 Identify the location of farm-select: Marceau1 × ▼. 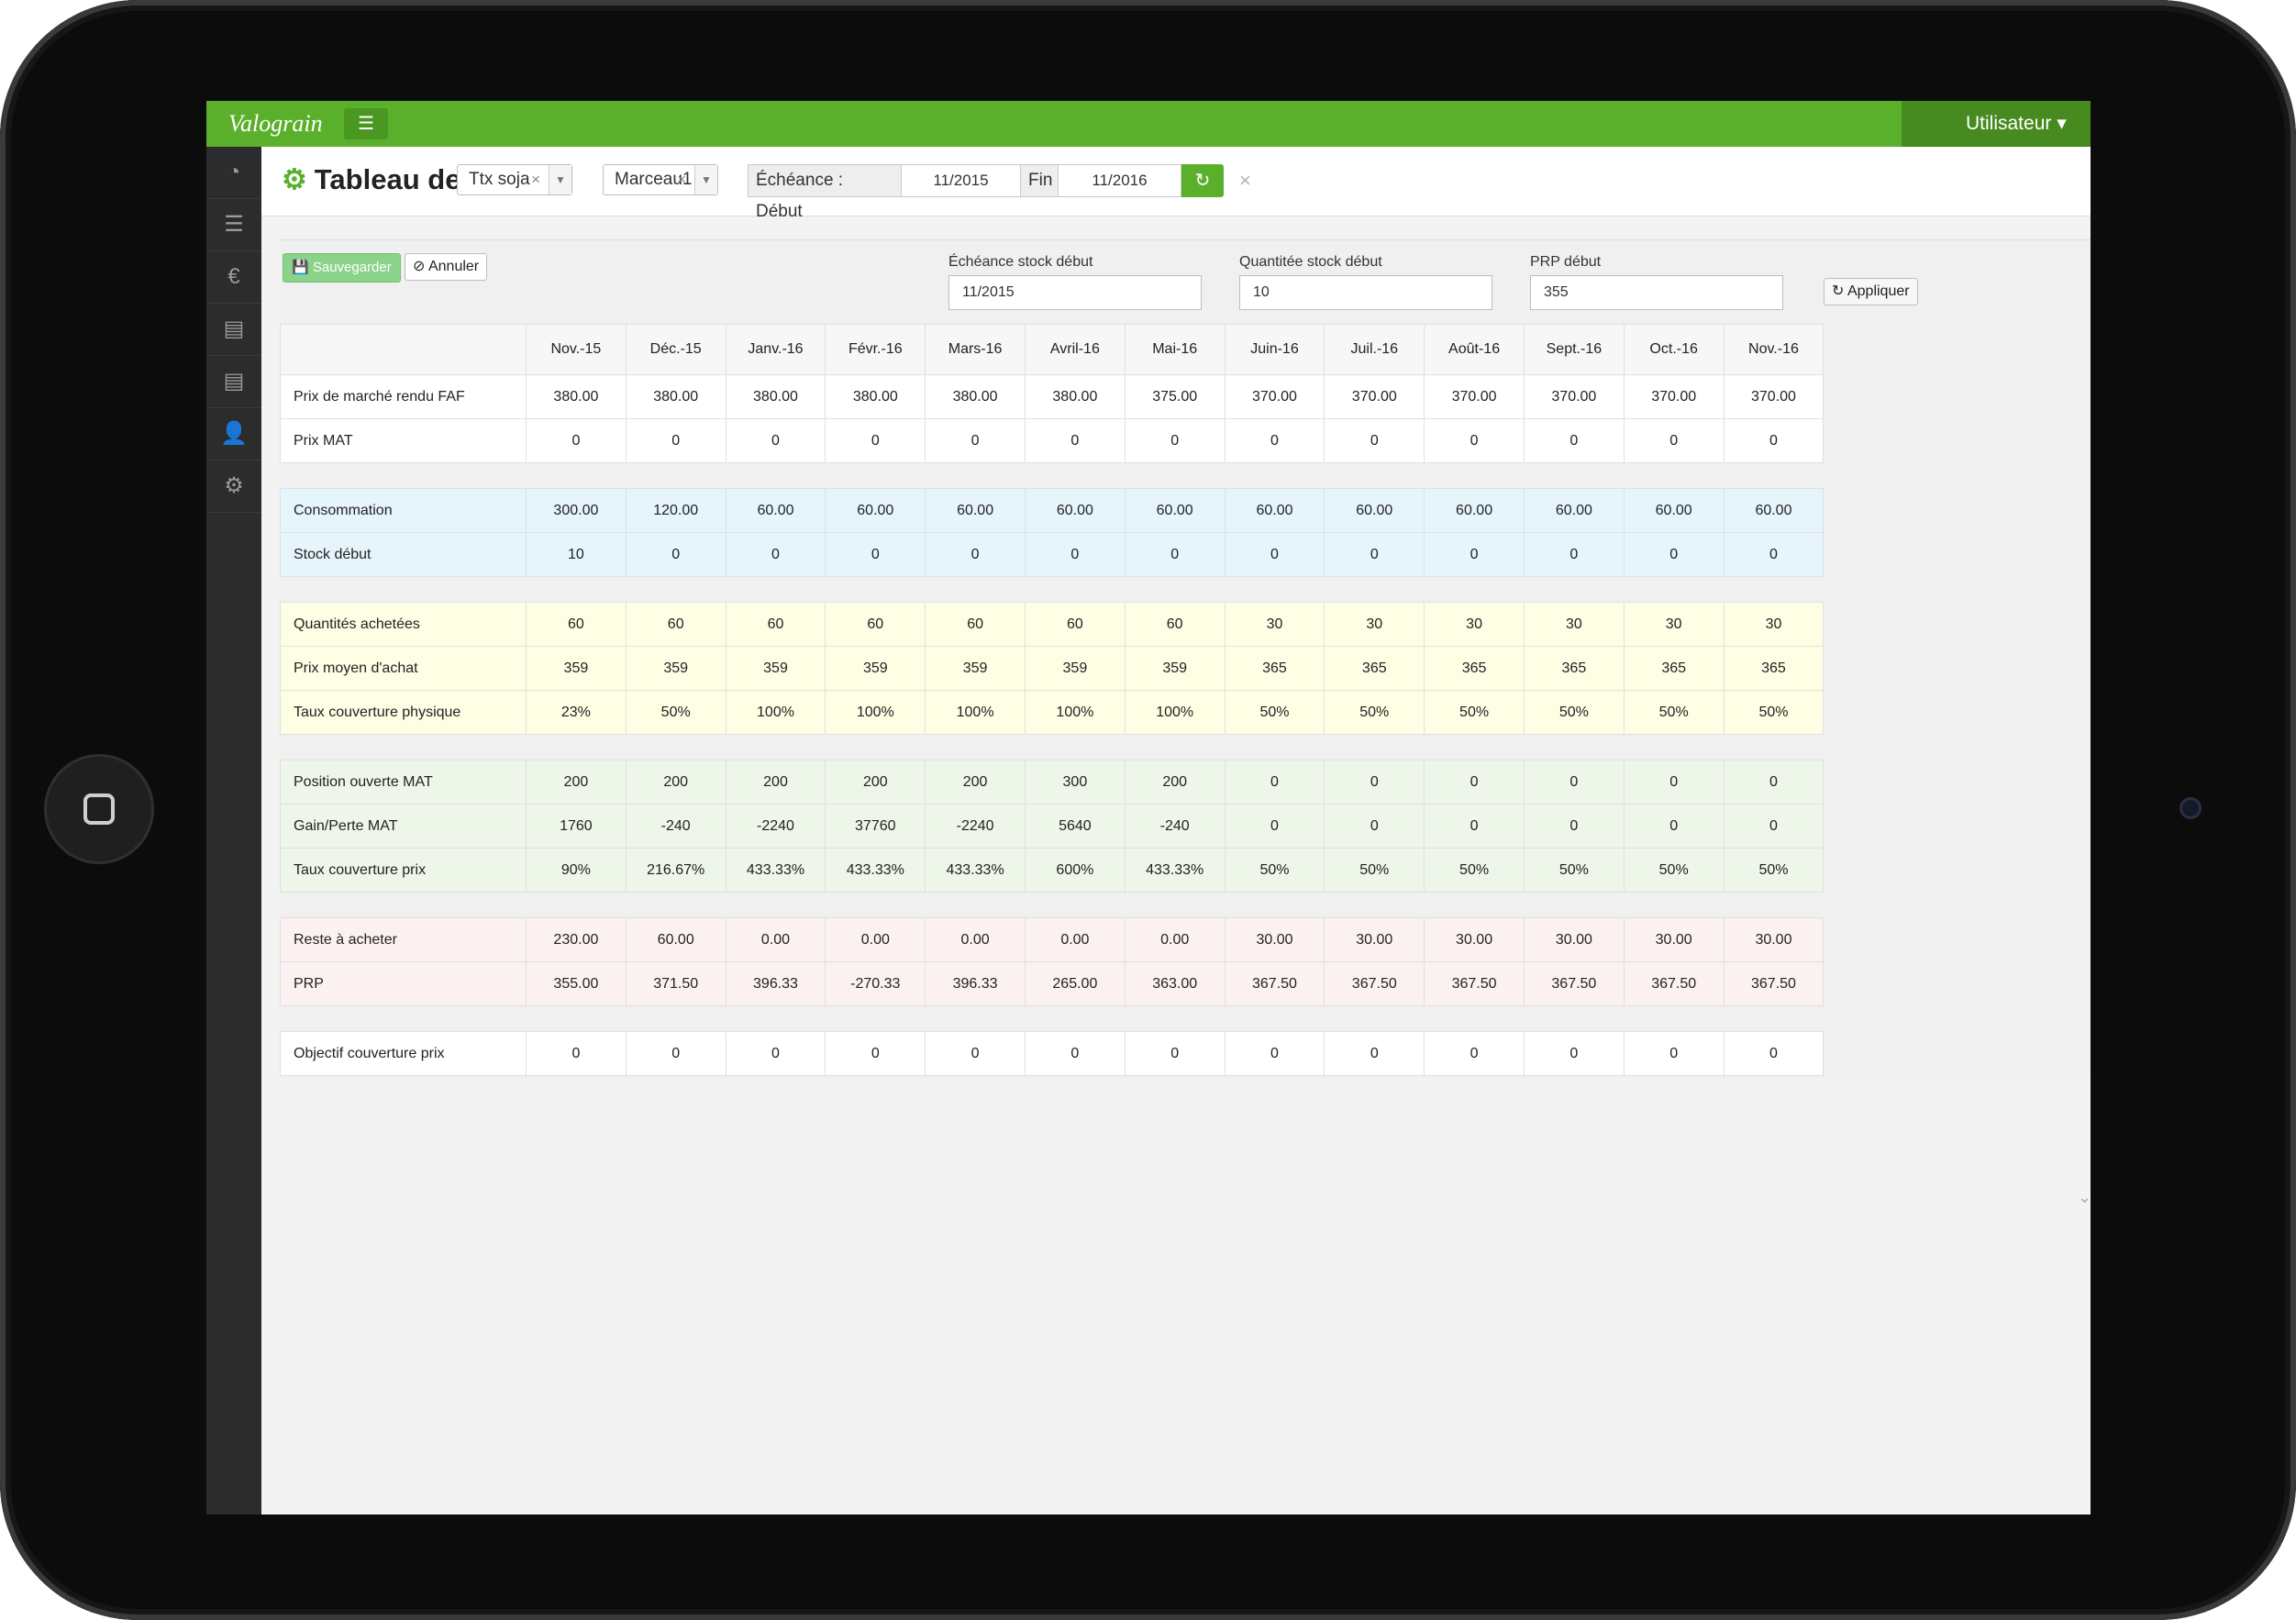
(660, 179).